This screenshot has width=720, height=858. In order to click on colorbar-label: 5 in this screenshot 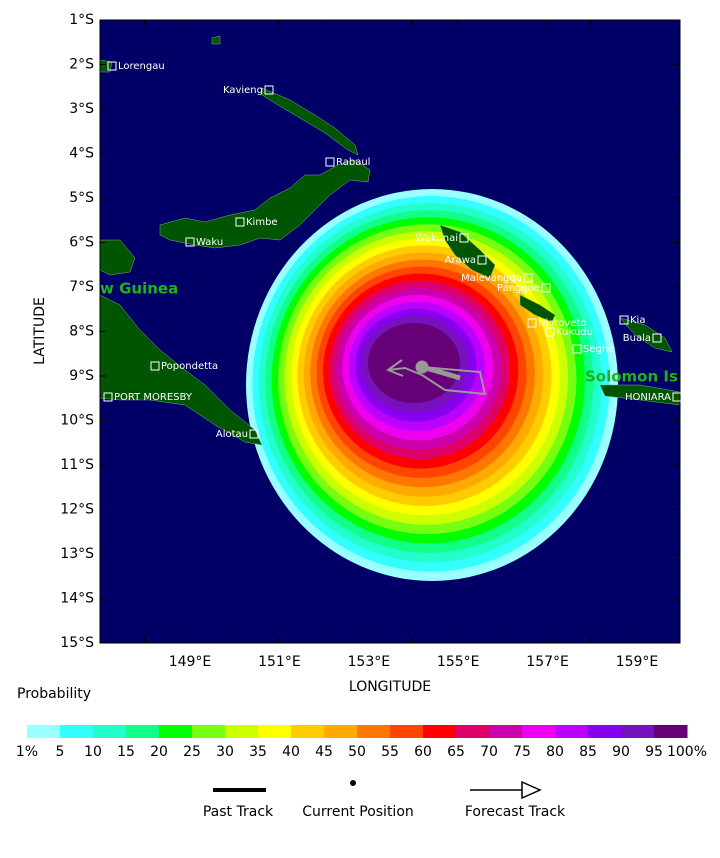, I will do `click(60, 752)`.